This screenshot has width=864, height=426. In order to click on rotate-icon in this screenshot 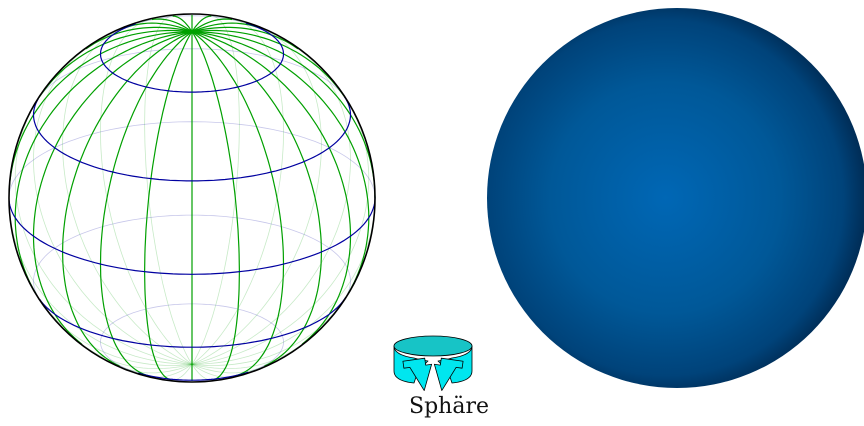, I will do `click(433, 364)`.